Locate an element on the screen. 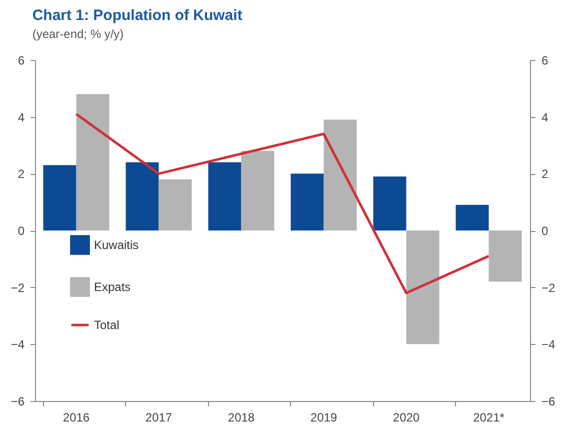  legend-label: Expats is located at coordinates (112, 287).